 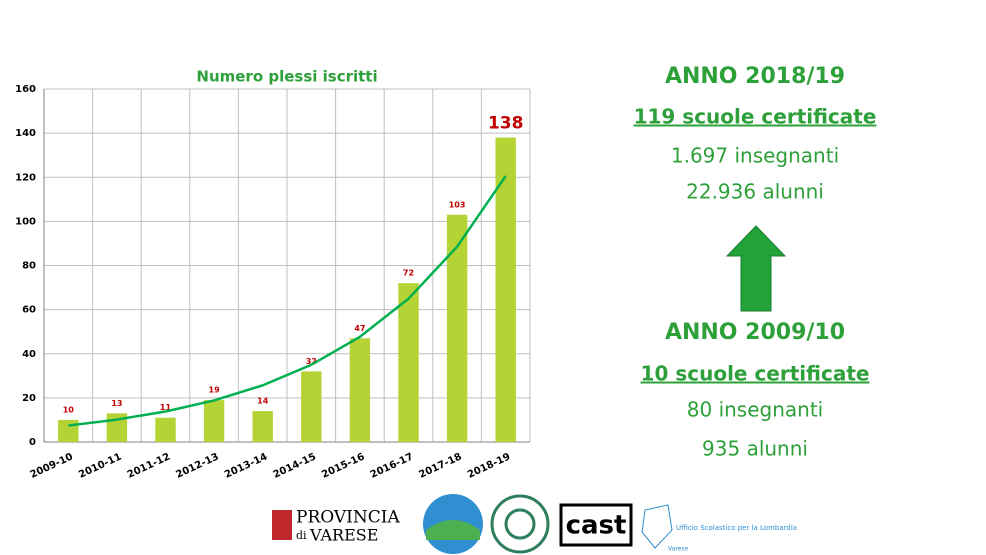 I want to click on logo-agenda21-land, so click(x=453, y=530).